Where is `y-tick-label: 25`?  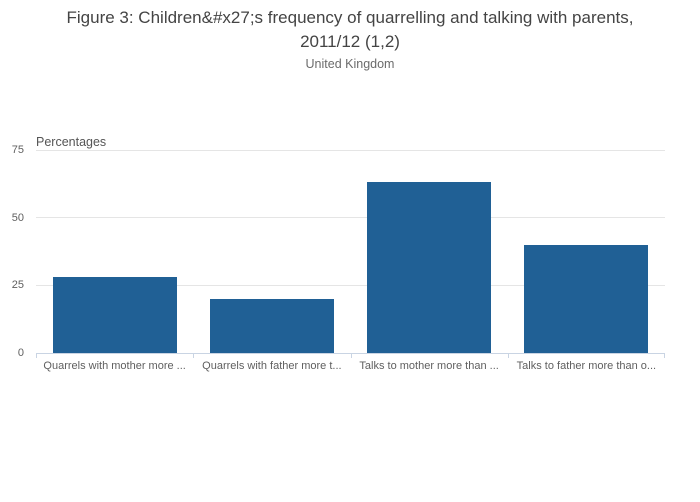 y-tick-label: 25 is located at coordinates (17, 285).